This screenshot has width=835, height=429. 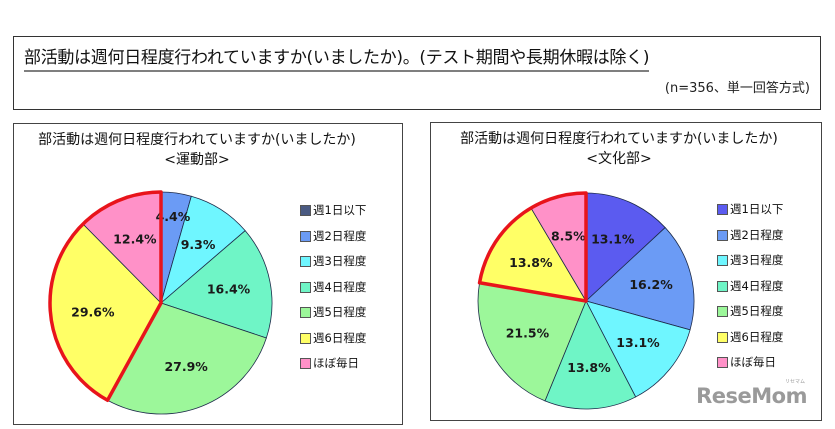 What do you see at coordinates (619, 159) in the screenshot?
I see `chart-subtitle: <文化部>` at bounding box center [619, 159].